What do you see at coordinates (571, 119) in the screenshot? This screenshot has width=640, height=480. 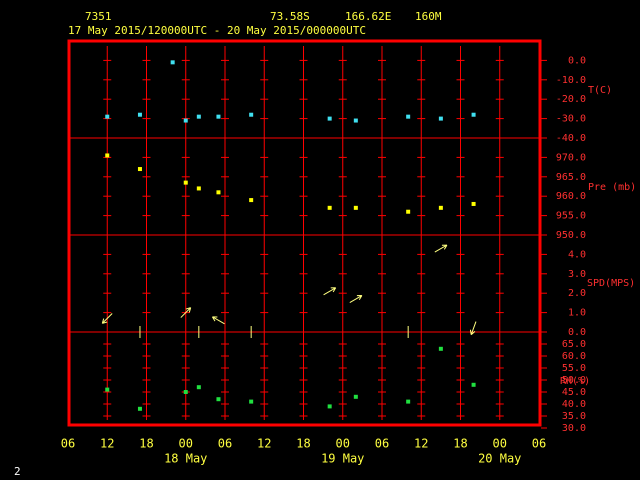 I see `y-tick-label: -30.0` at bounding box center [571, 119].